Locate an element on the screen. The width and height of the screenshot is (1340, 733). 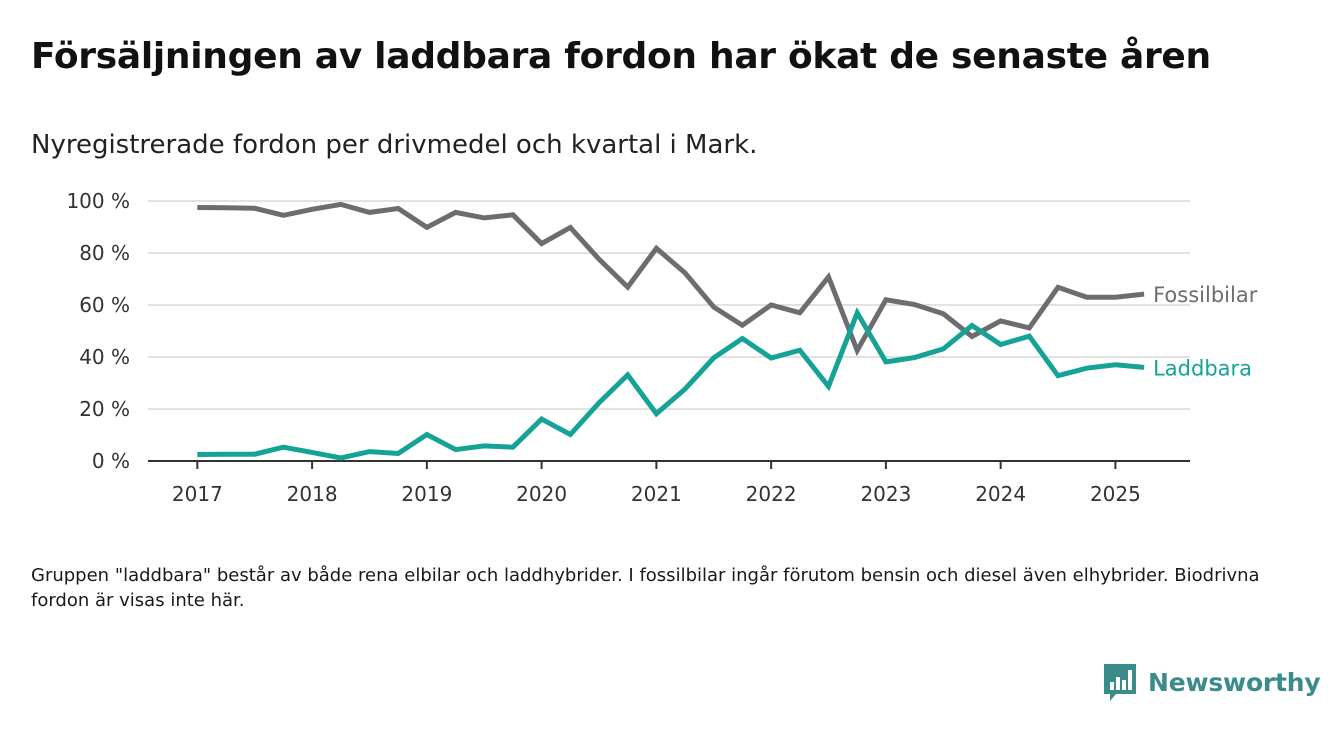
series-label-fossilbilar: Fossilbilar is located at coordinates (1205, 295).